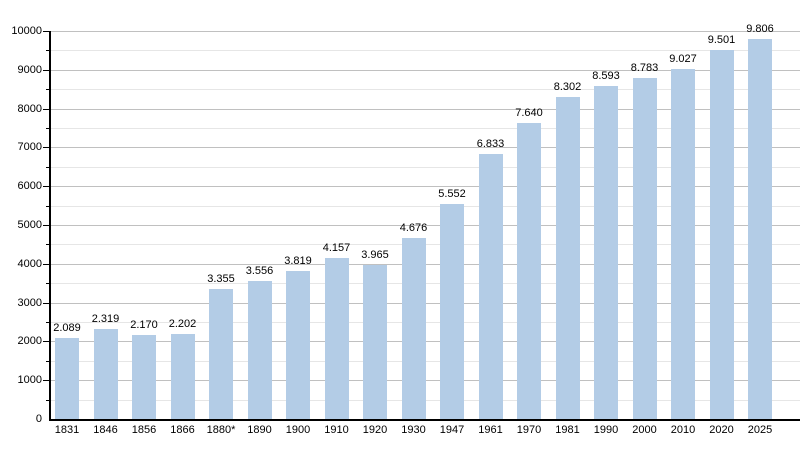 Image resolution: width=800 pixels, height=450 pixels. What do you see at coordinates (105, 430) in the screenshot?
I see `x-tick-label: 1846` at bounding box center [105, 430].